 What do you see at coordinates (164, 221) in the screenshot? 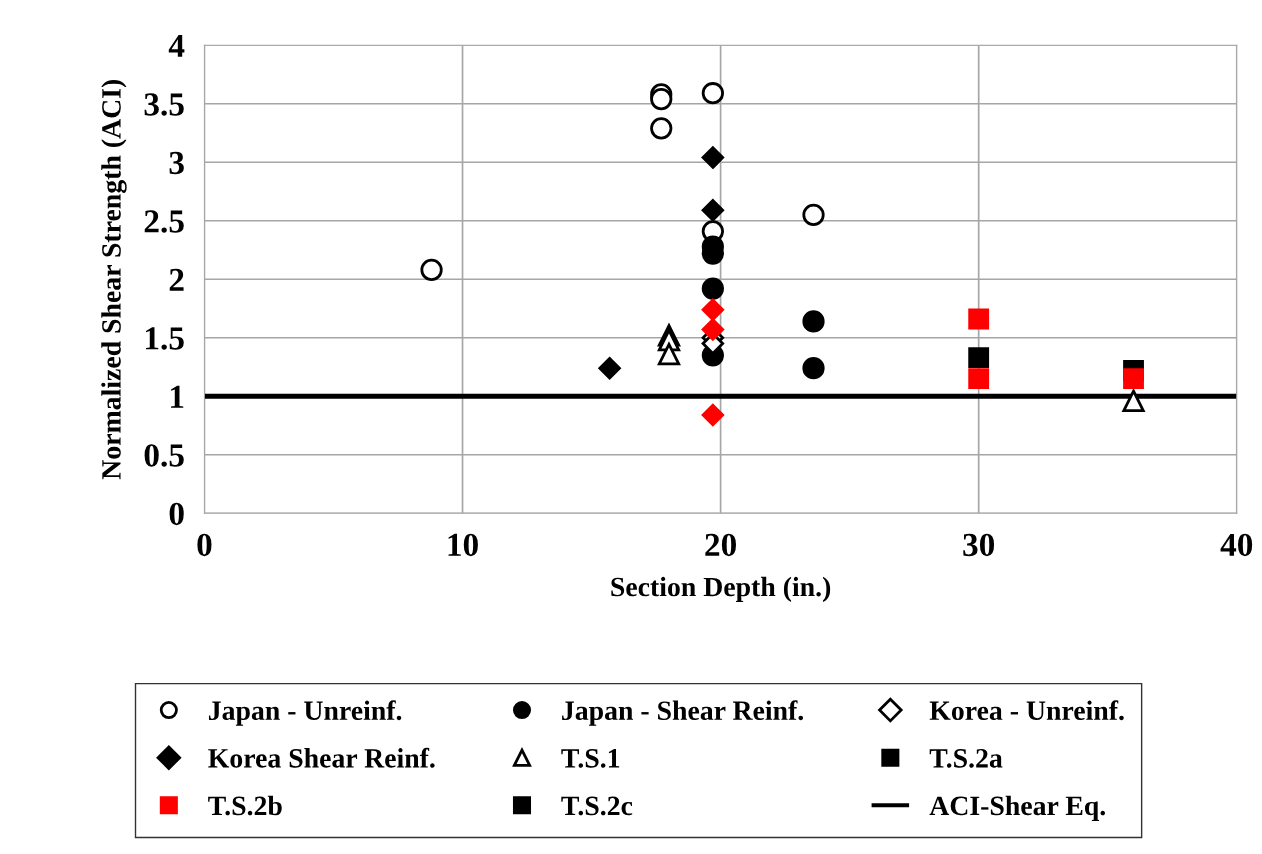
I see `y-tick-label: 2.5` at bounding box center [164, 221].